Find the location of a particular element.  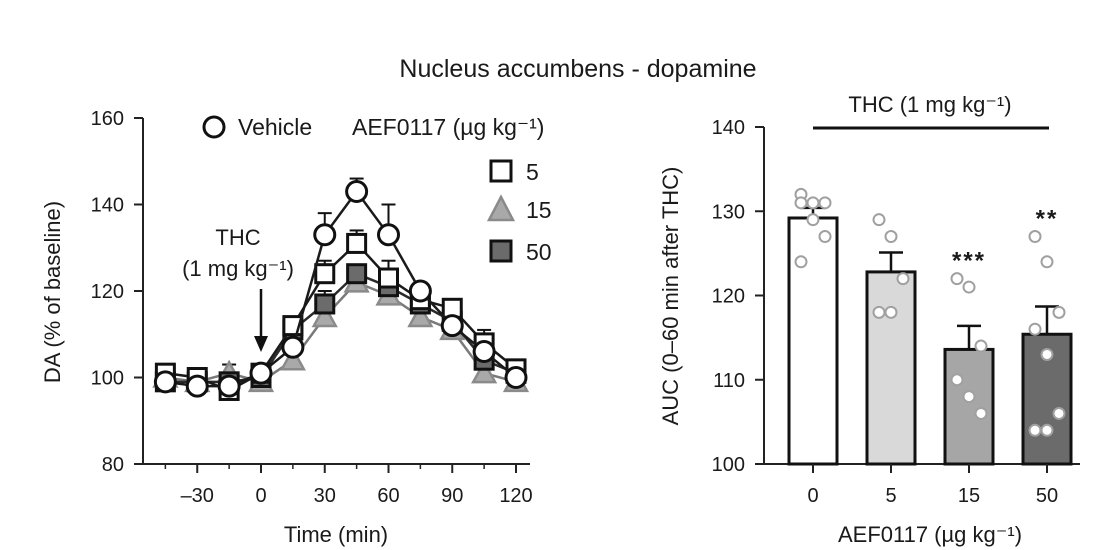

left-x-axis-label: Time (min) is located at coordinates (336, 534).